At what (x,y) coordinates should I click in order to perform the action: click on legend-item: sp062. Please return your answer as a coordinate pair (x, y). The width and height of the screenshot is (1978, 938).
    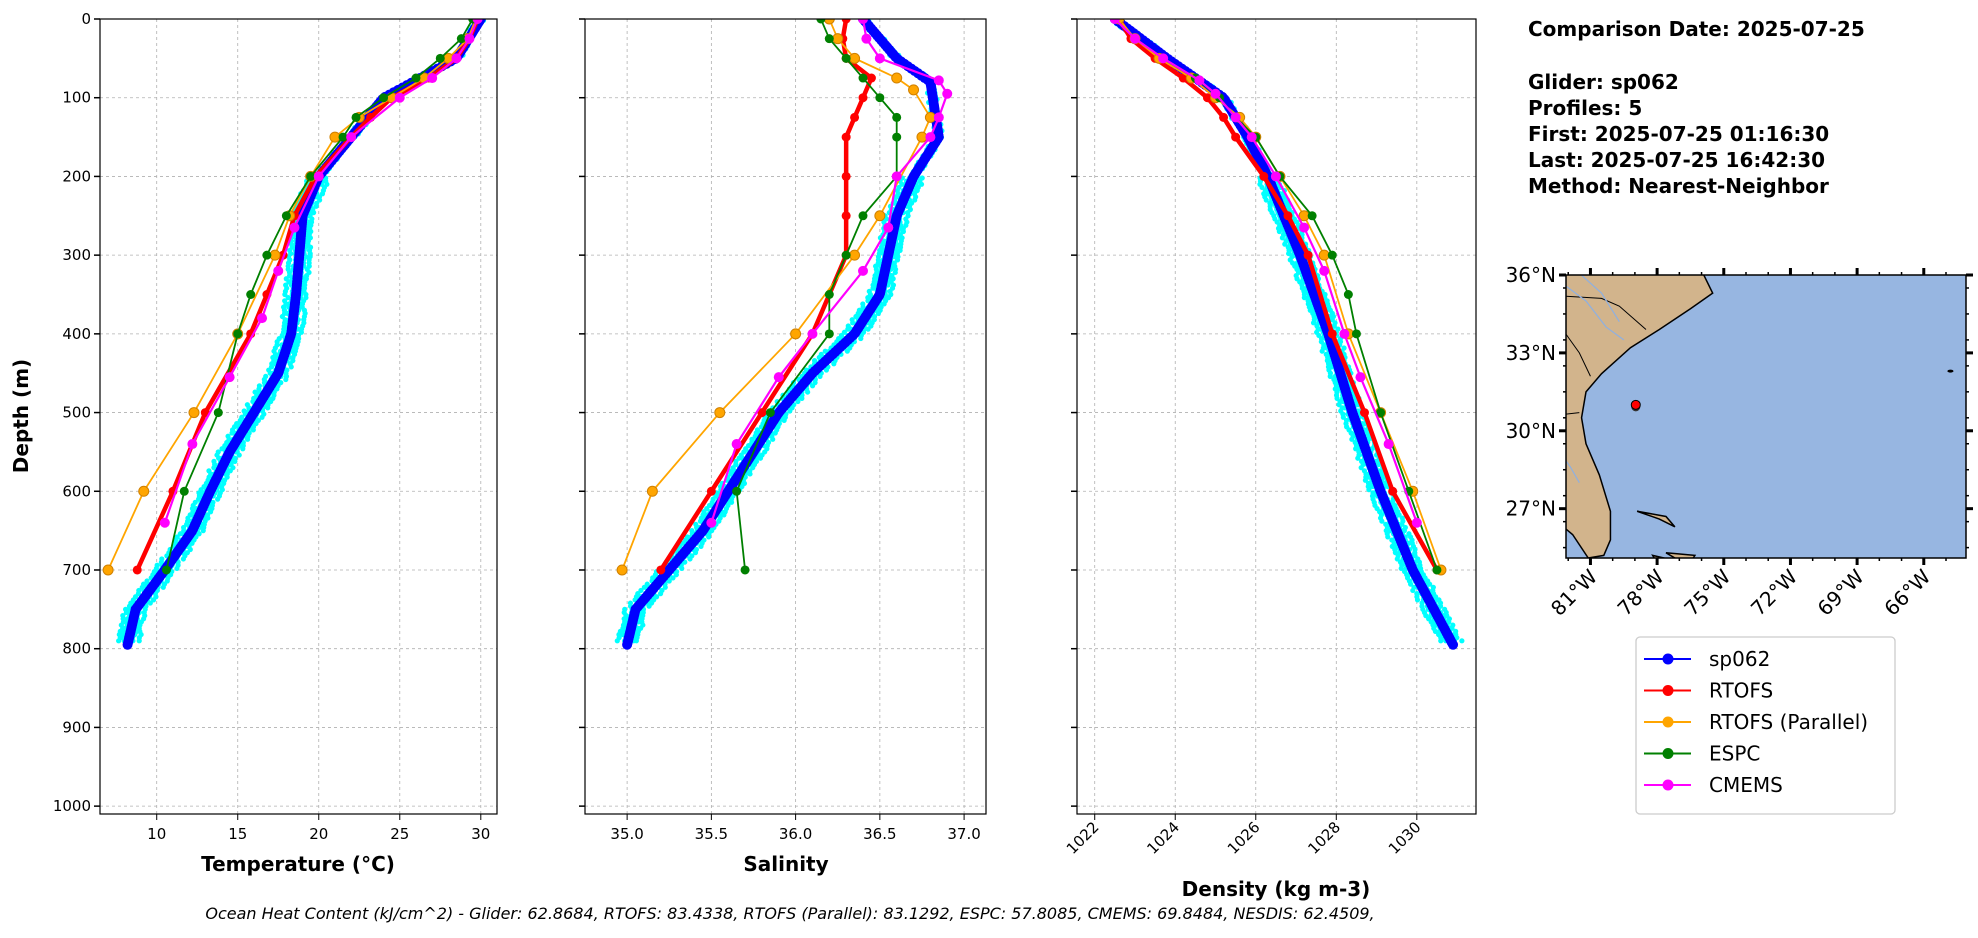
    Looking at the image, I should click on (1707, 659).